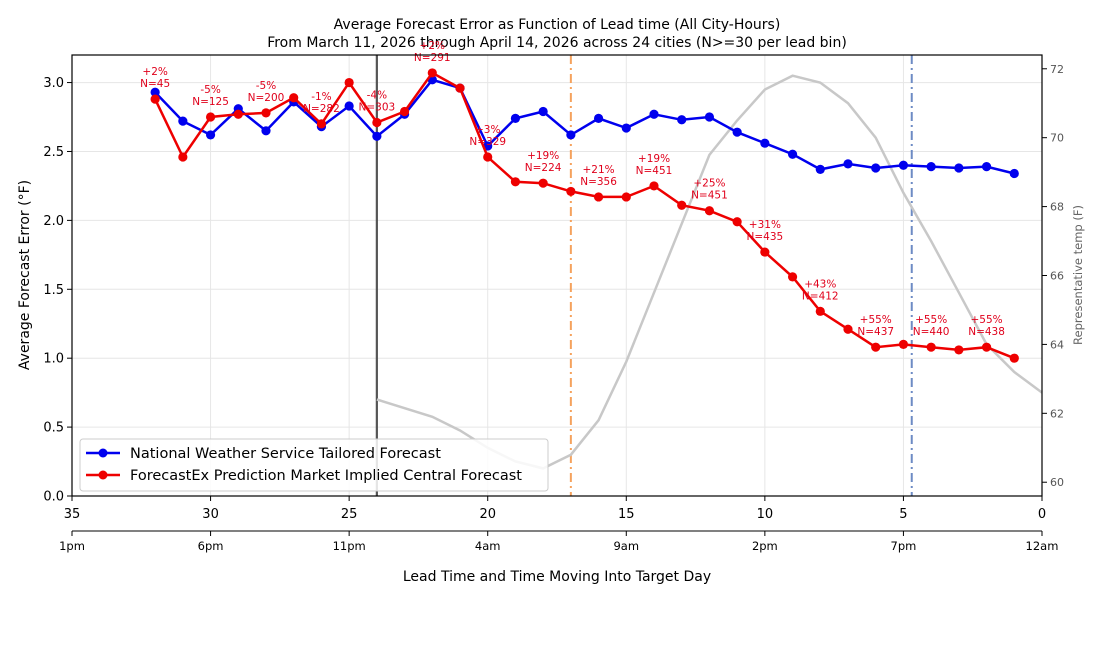 This screenshot has height=660, width=1100. Describe the element at coordinates (709, 184) in the screenshot. I see `annotation-pct: +25%` at that location.